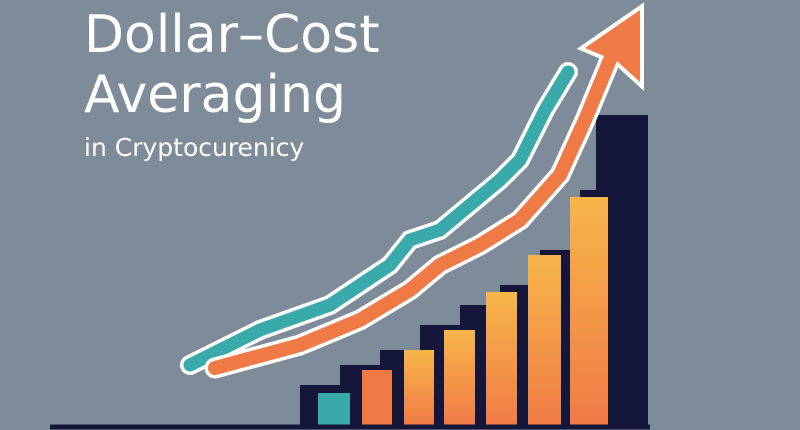 The width and height of the screenshot is (800, 430). I want to click on title-line: Dollar–Cost, so click(232, 35).